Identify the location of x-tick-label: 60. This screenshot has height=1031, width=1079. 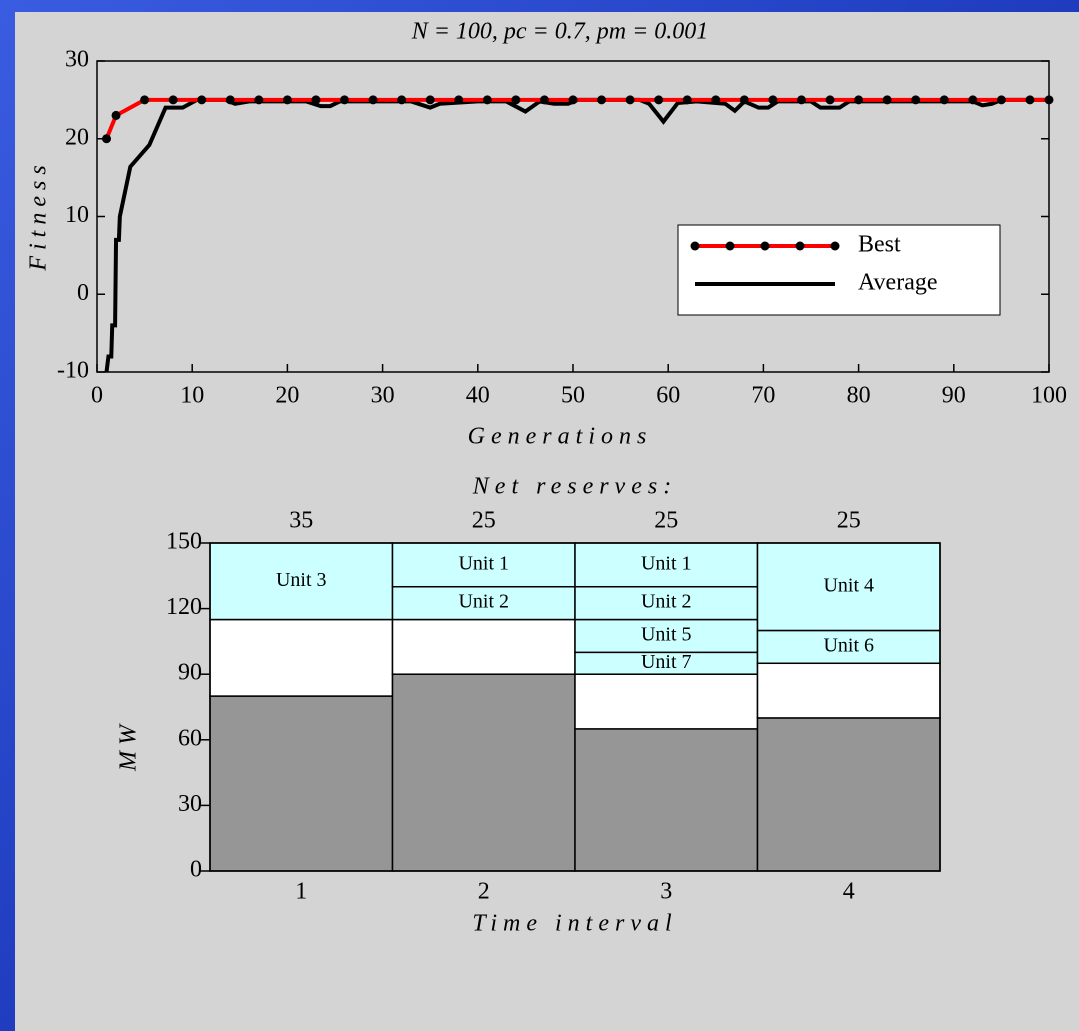
(668, 396).